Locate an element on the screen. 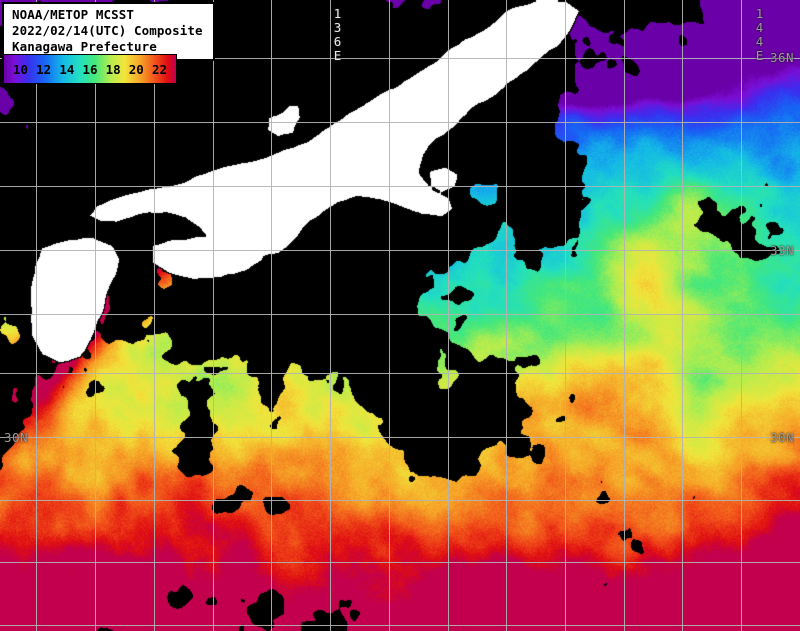 This screenshot has width=800, height=631. colorbar-gradient is located at coordinates (90, 69).